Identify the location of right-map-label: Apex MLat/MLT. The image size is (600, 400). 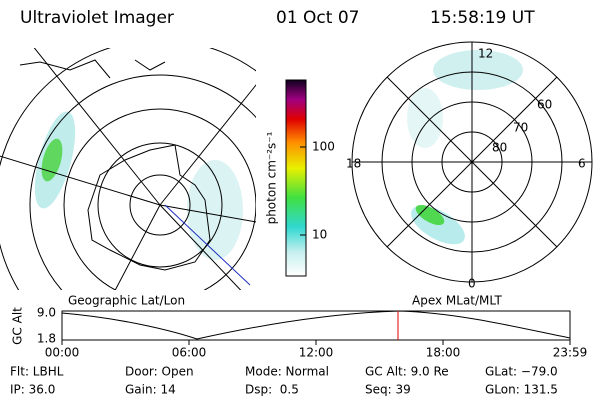
(457, 301).